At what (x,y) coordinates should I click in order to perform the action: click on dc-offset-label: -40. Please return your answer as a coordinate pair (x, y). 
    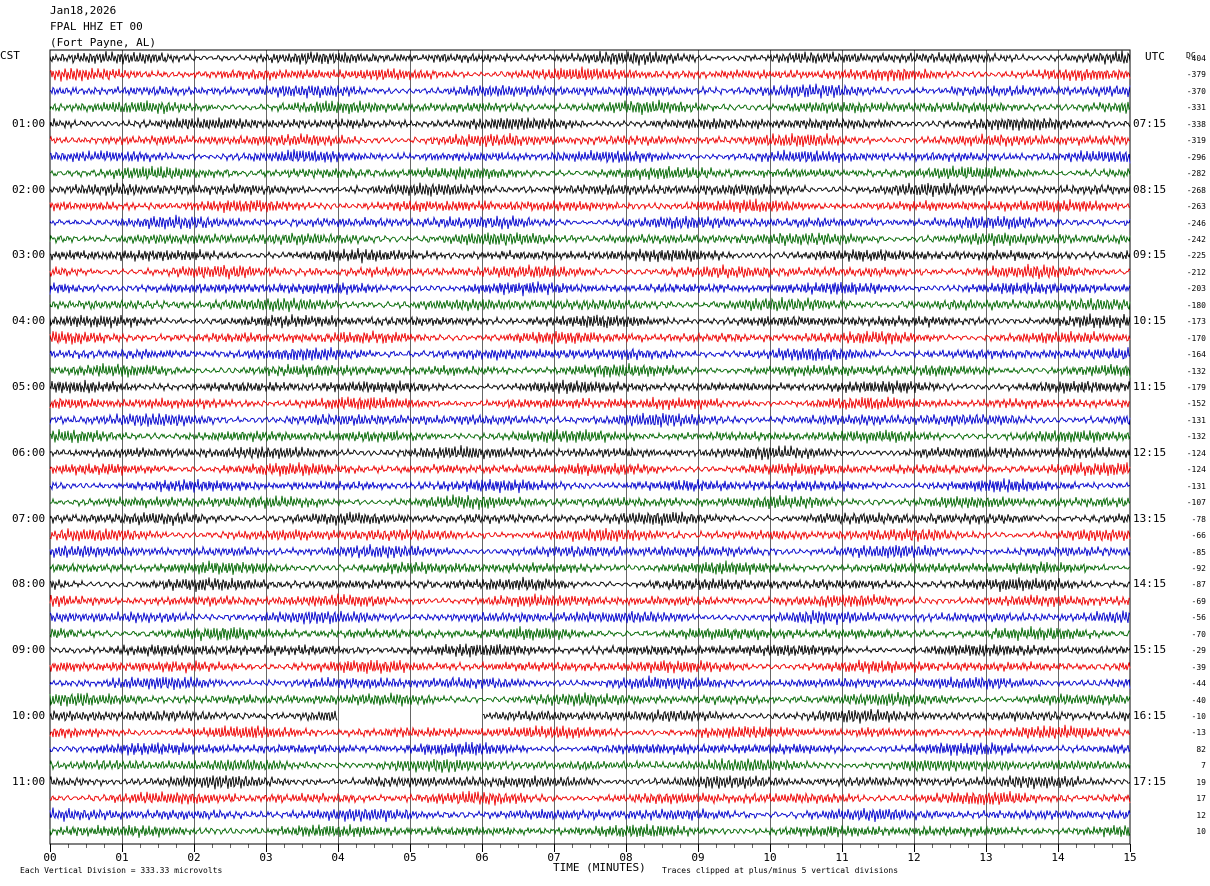
    Looking at the image, I should click on (1198, 700).